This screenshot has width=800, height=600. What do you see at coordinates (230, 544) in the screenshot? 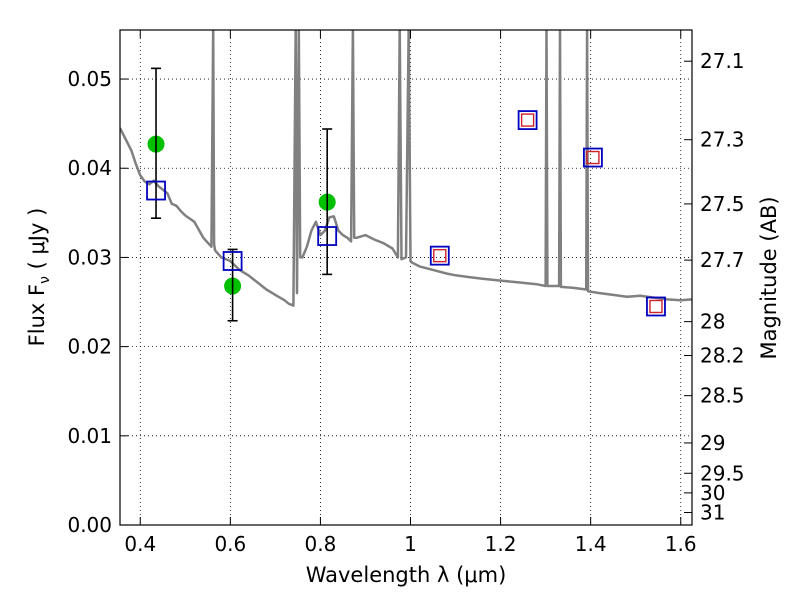
I see `x-tick-label: 0.6` at bounding box center [230, 544].